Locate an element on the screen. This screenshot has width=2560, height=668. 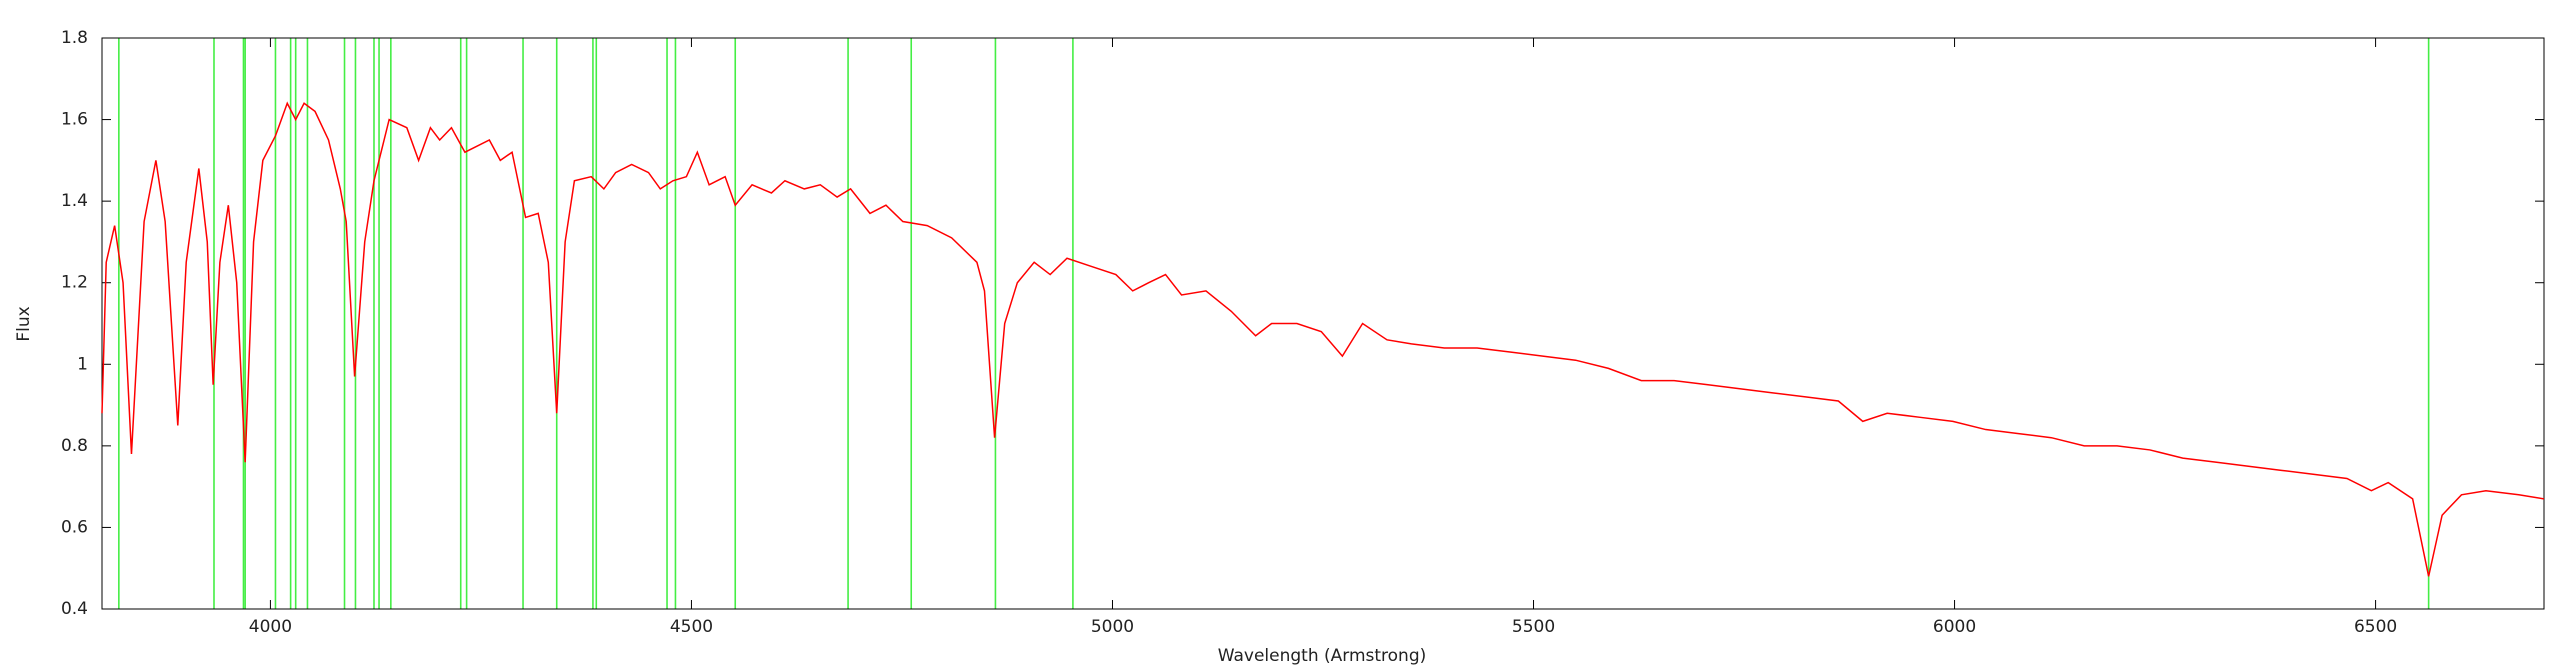
y-tick-label: 1.4 is located at coordinates (74, 201).